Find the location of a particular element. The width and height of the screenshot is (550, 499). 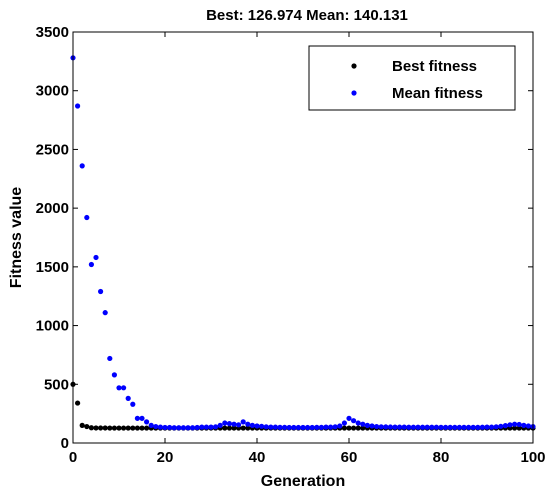

y-tick-label: 500 is located at coordinates (56, 384).